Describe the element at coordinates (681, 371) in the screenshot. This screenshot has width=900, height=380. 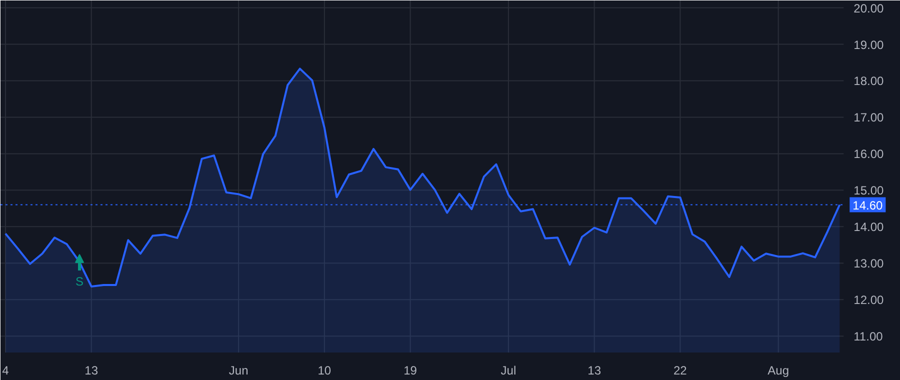
I see `x-tick-label: 22` at that location.